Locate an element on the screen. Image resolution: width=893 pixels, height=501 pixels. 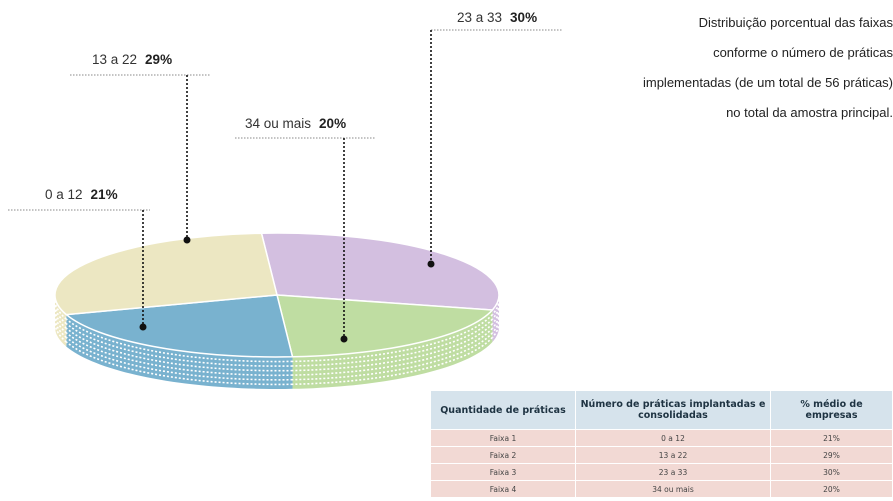
slice-label-0-12: 0 a 12 21% is located at coordinates (81, 194).